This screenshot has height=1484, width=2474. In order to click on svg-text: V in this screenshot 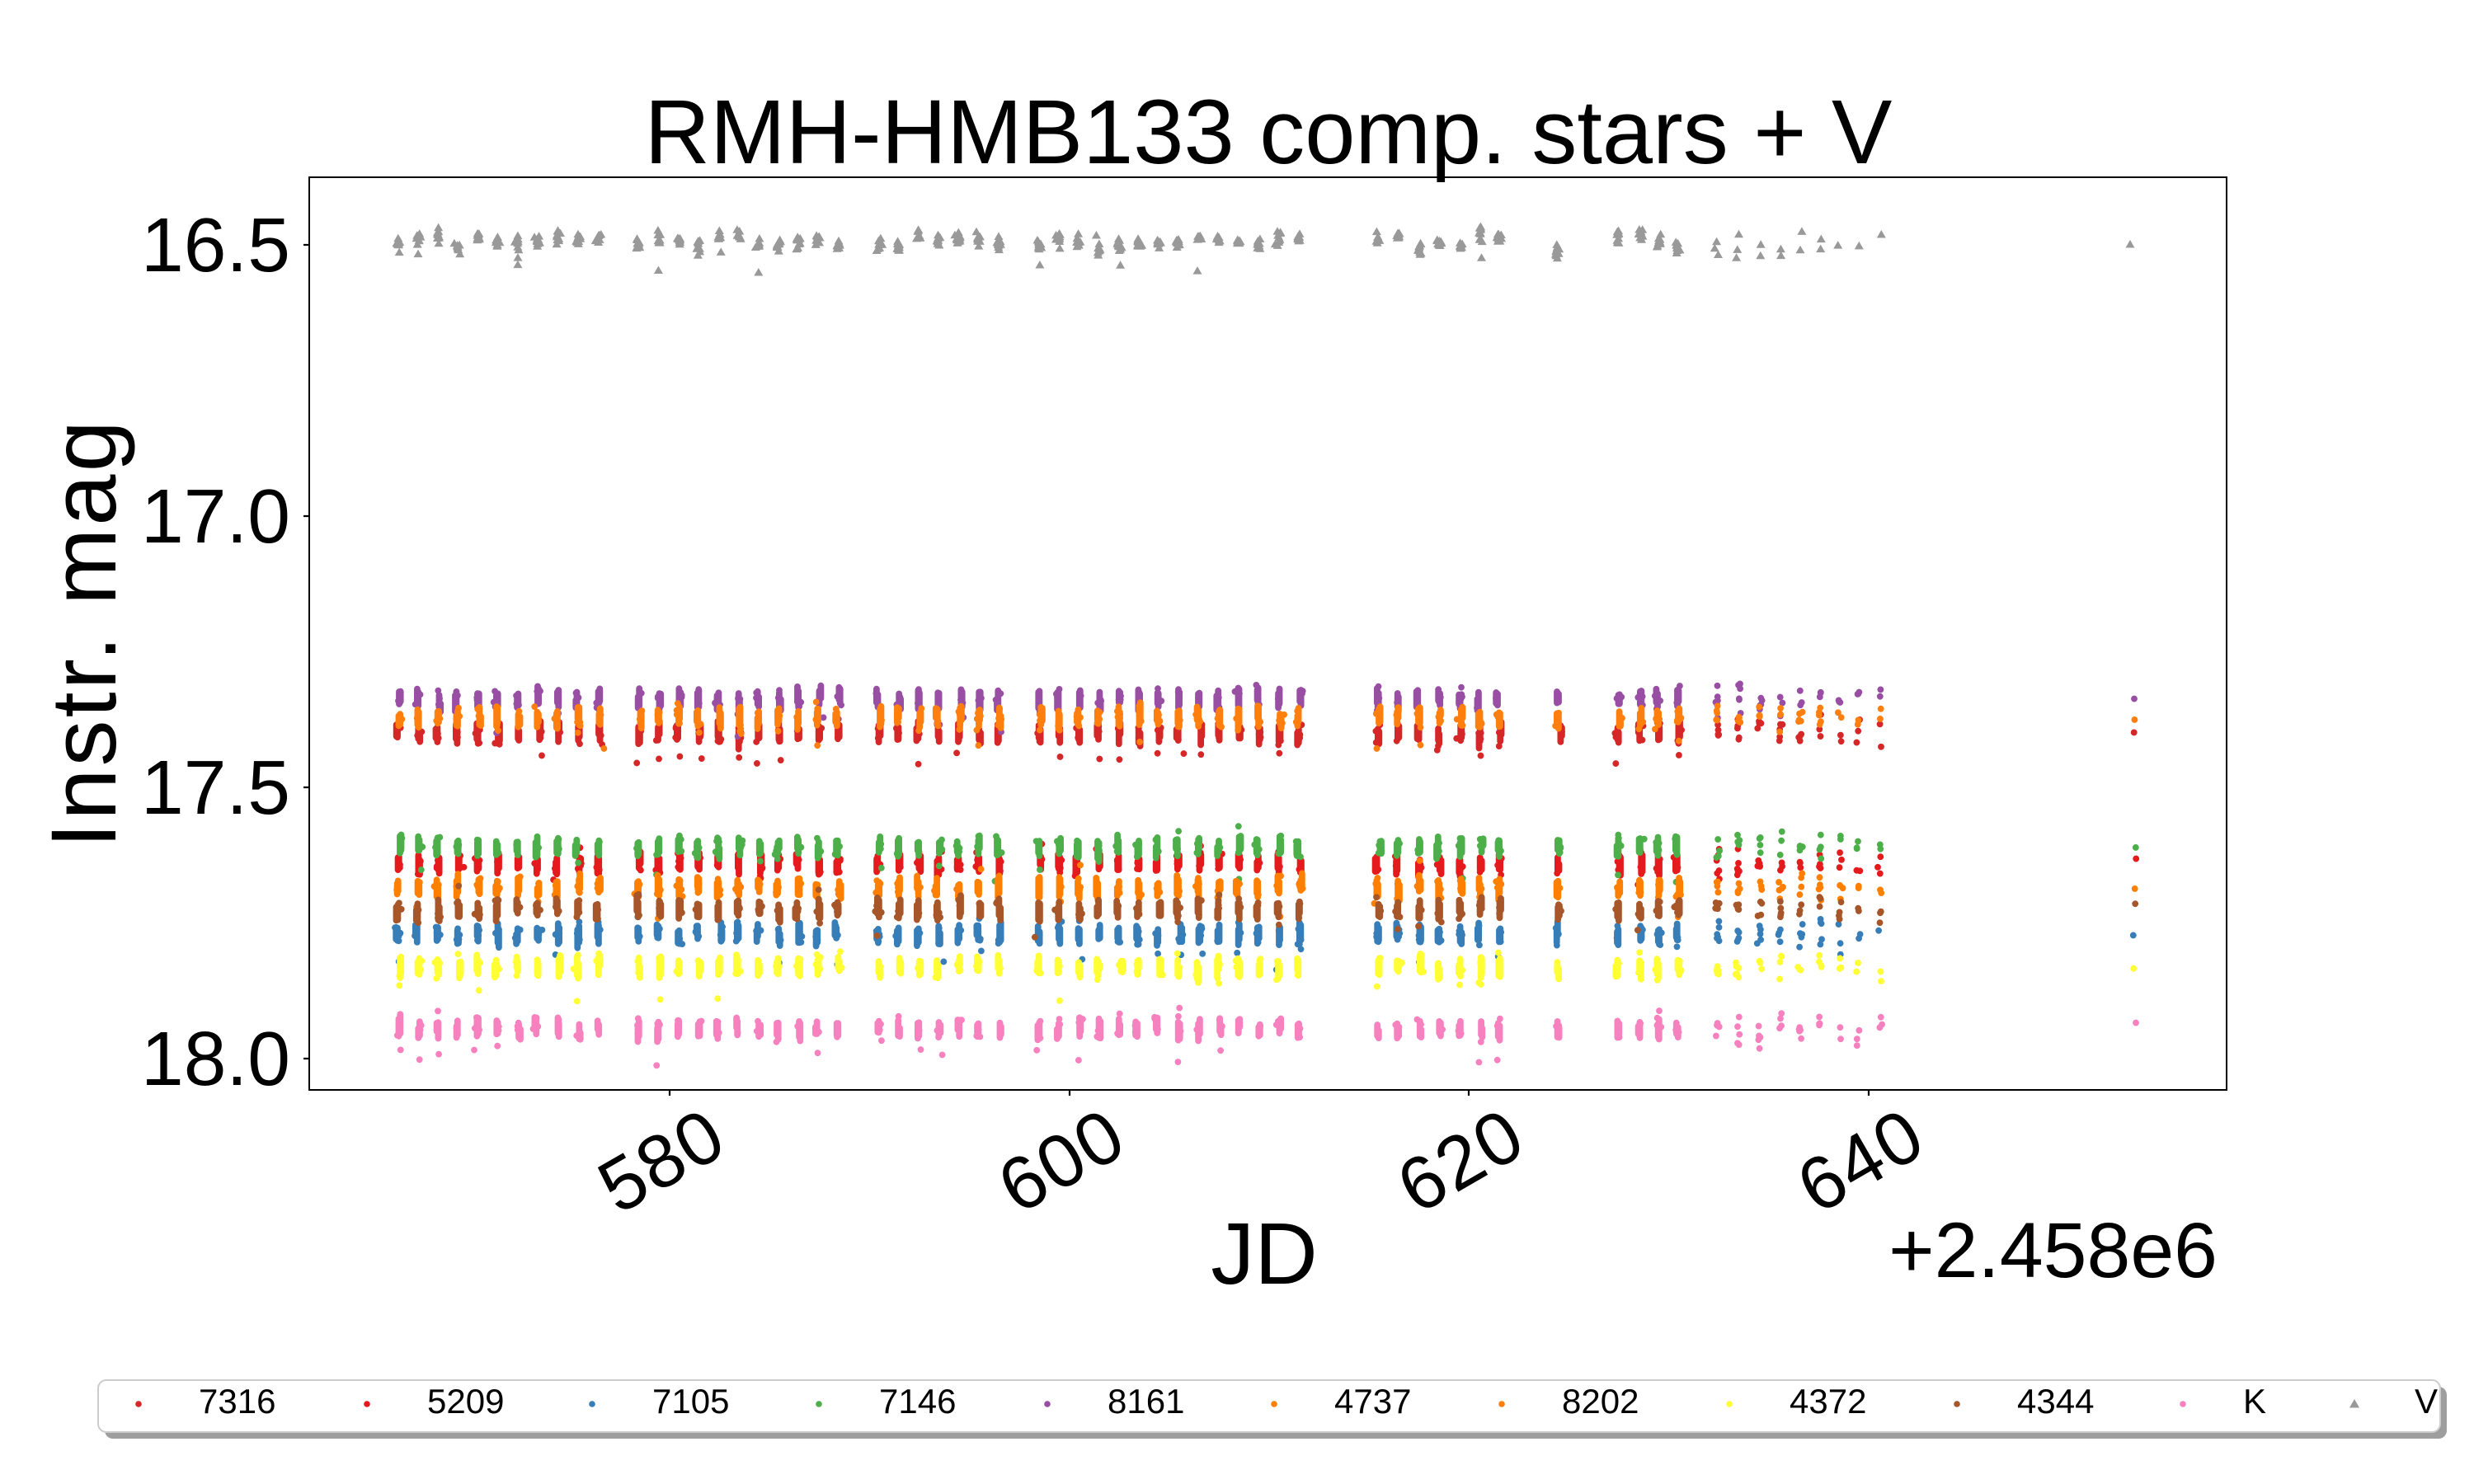, I will do `click(2426, 1401)`.